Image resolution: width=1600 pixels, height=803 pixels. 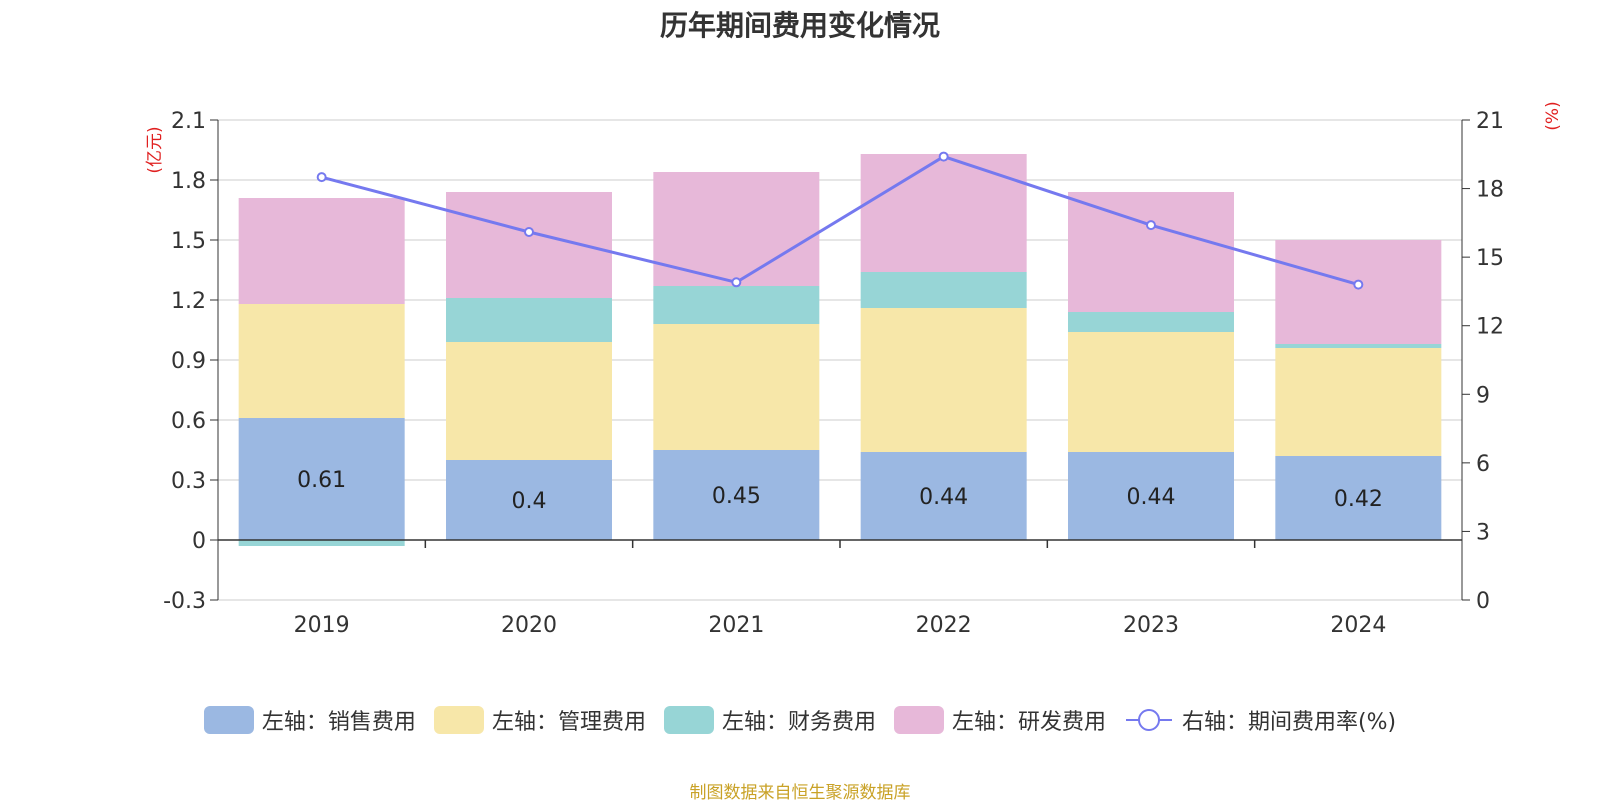 I want to click on bar-data-label: 0.45, so click(x=736, y=496).